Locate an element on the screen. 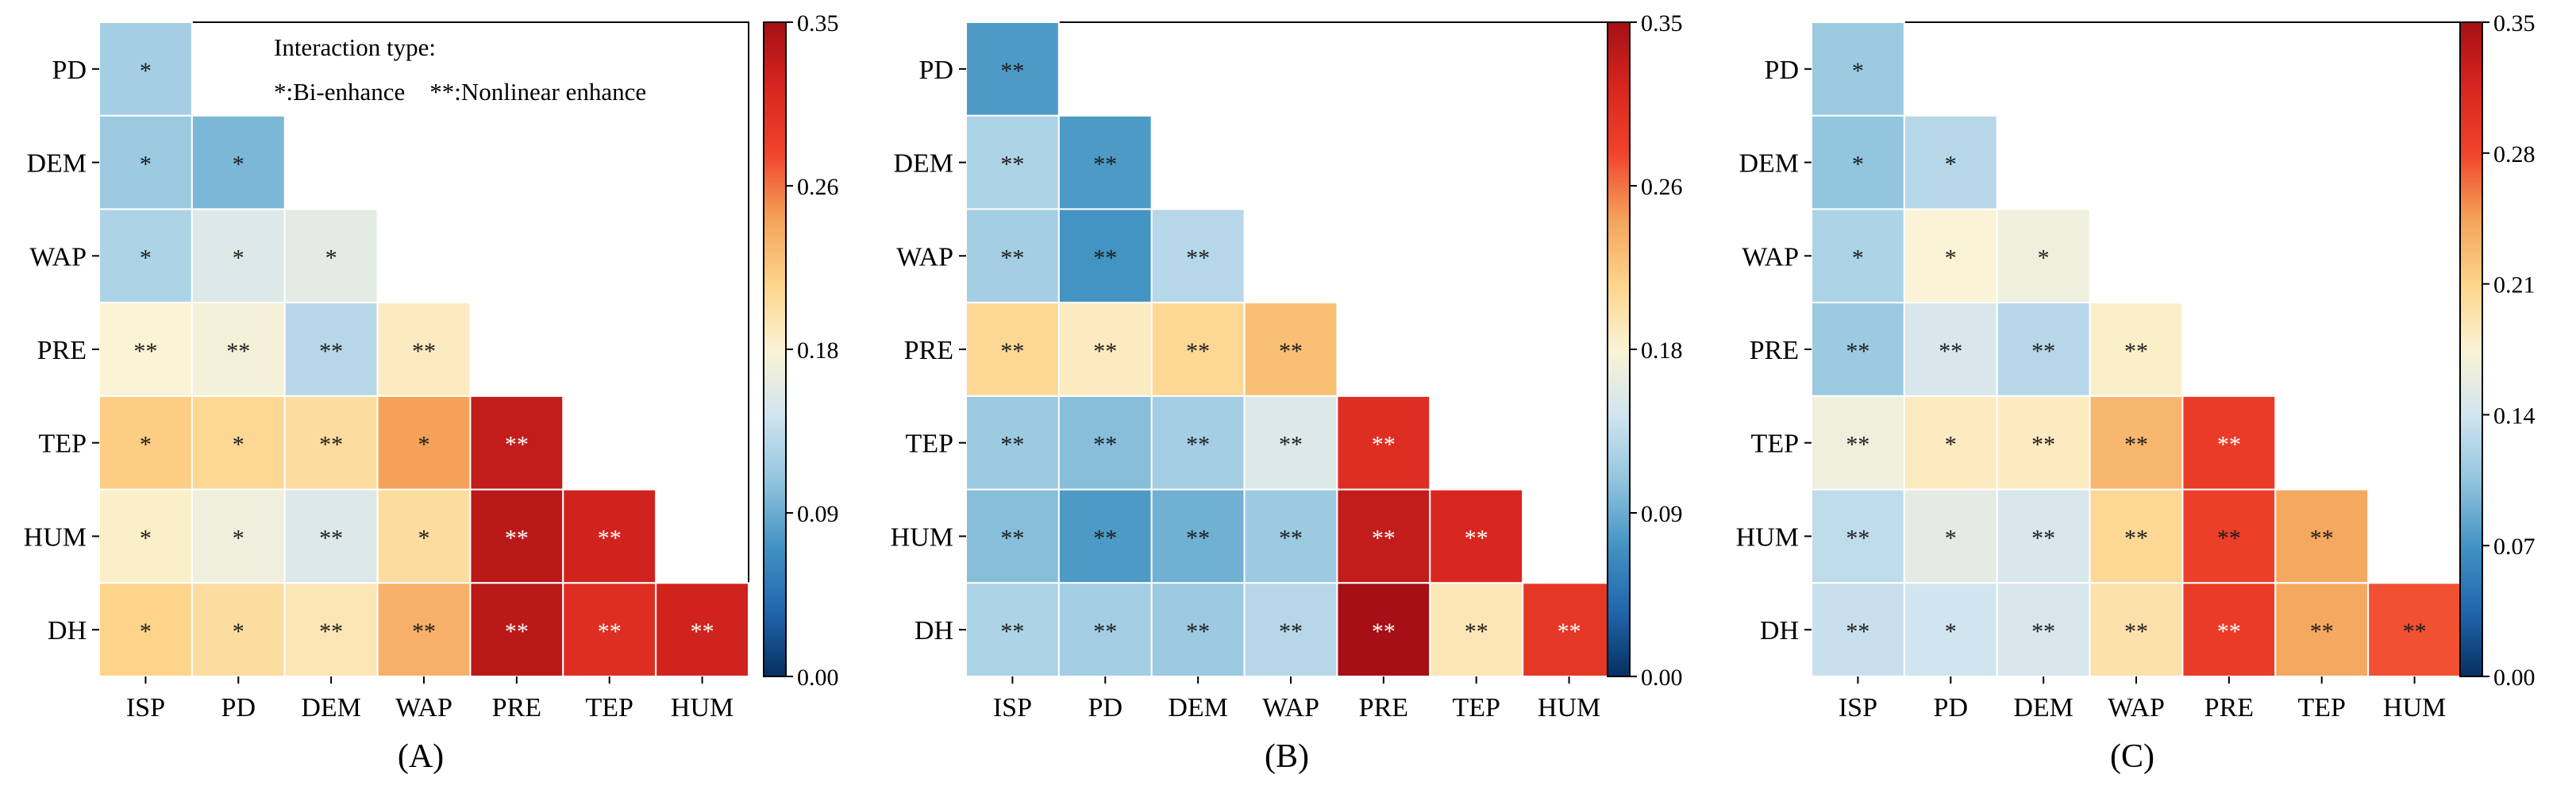  panel-label: (A) is located at coordinates (421, 756).